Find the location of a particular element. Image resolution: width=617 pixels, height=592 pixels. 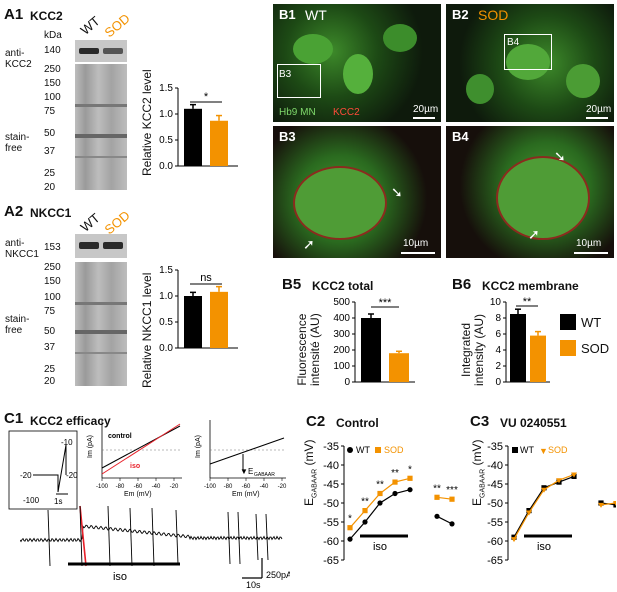

y-tick-label: 1.0 is located at coordinates (166, 296).